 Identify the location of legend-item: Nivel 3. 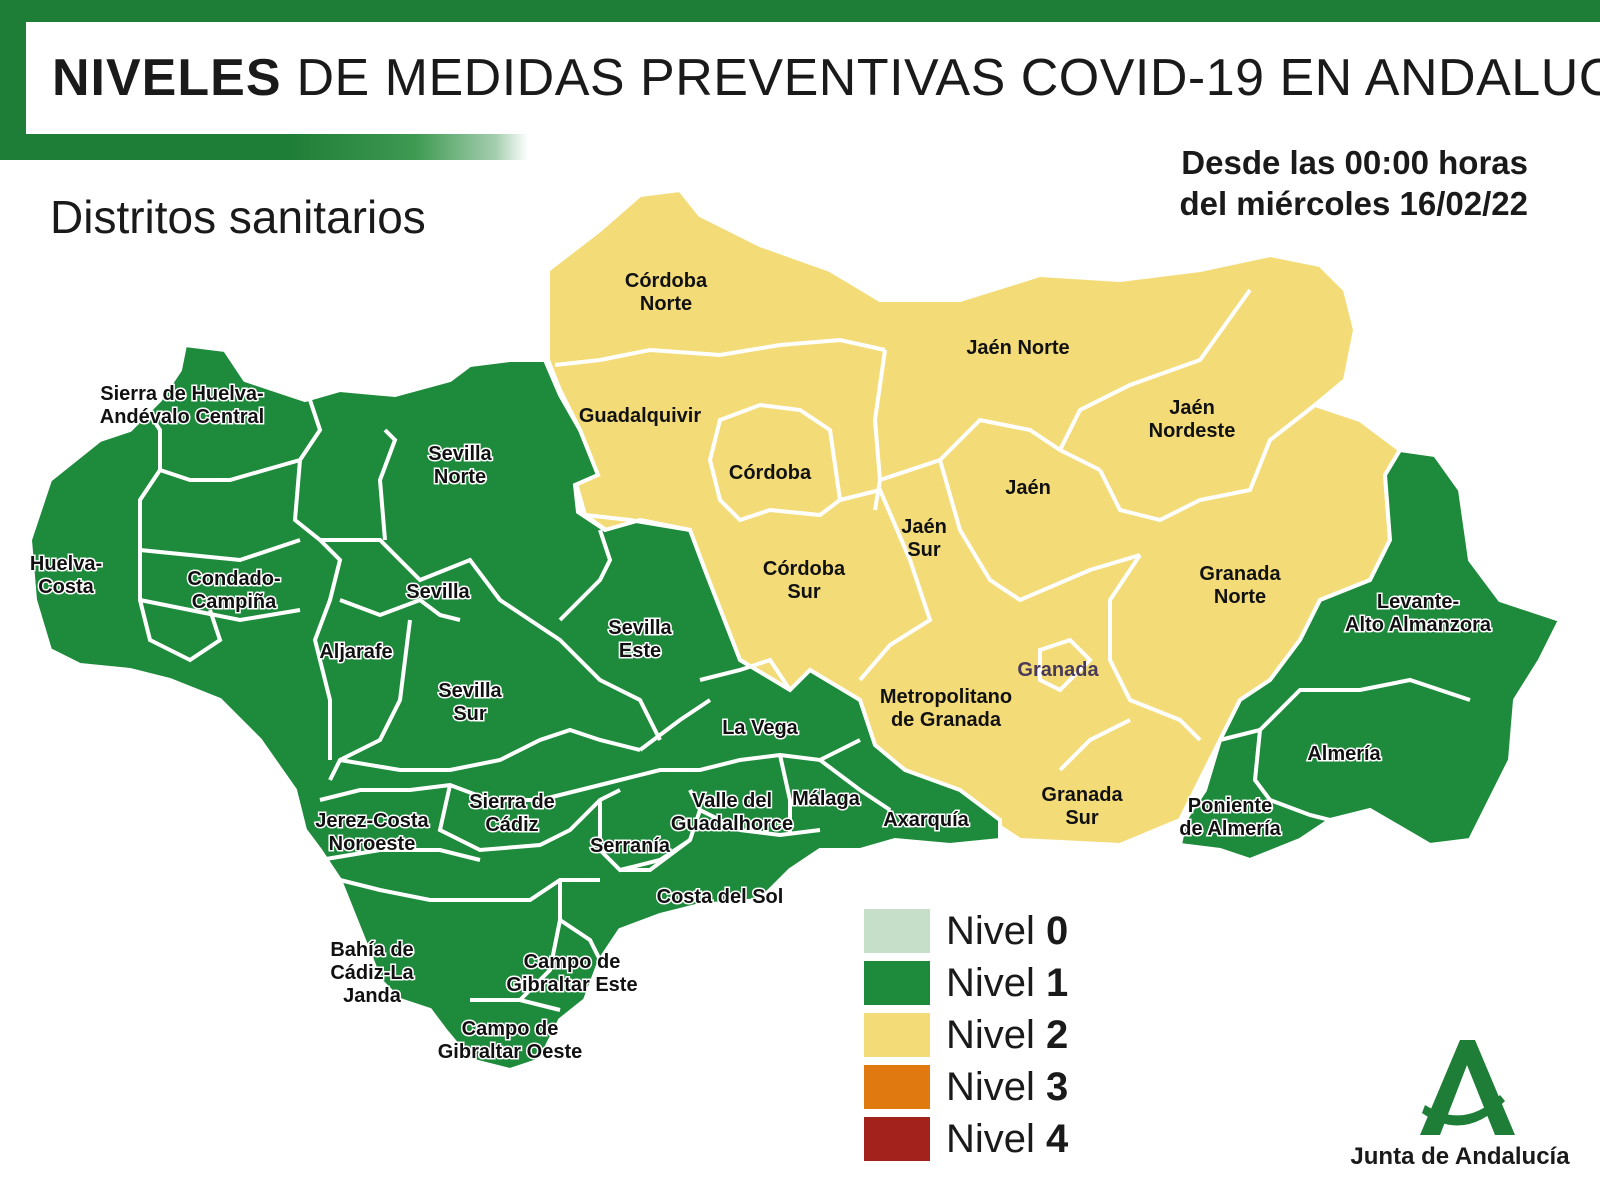
(966, 1087).